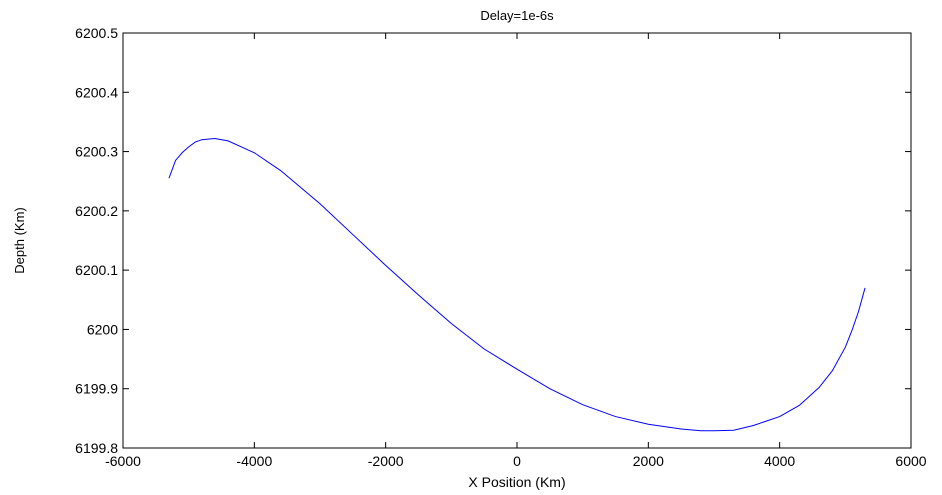 The image size is (942, 495). What do you see at coordinates (517, 461) in the screenshot?
I see `x-tick-label: 0` at bounding box center [517, 461].